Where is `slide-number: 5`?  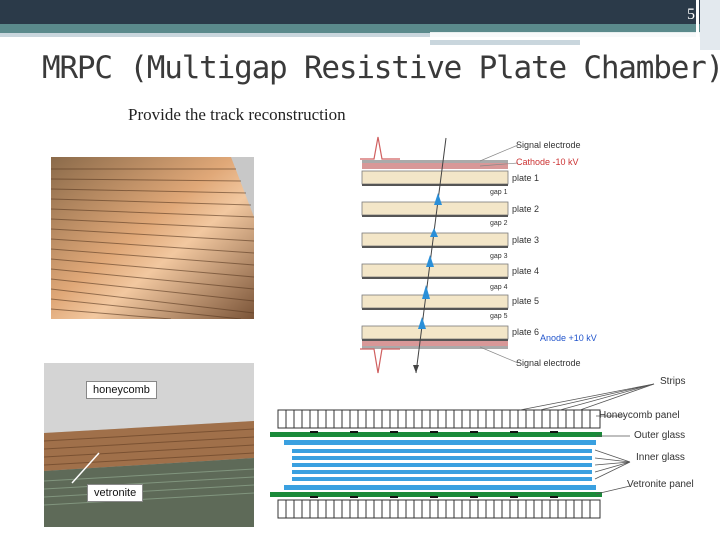 slide-number: 5 is located at coordinates (691, 14).